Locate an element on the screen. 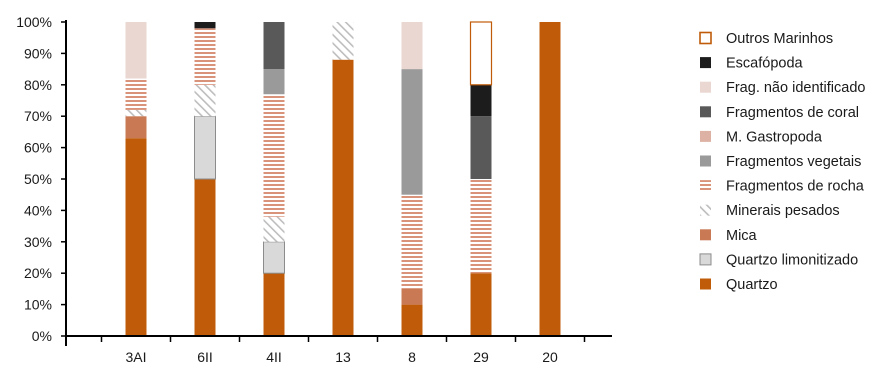 Image resolution: width=896 pixels, height=369 pixels. y-tick-label: 40% is located at coordinates (38, 210).